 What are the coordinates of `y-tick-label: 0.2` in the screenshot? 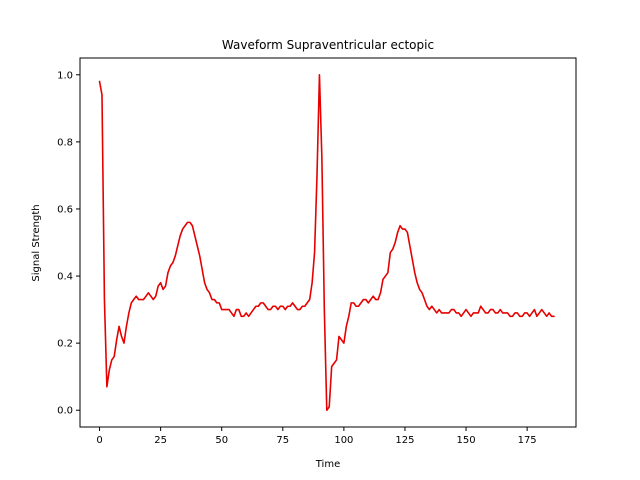 It's located at (65, 344).